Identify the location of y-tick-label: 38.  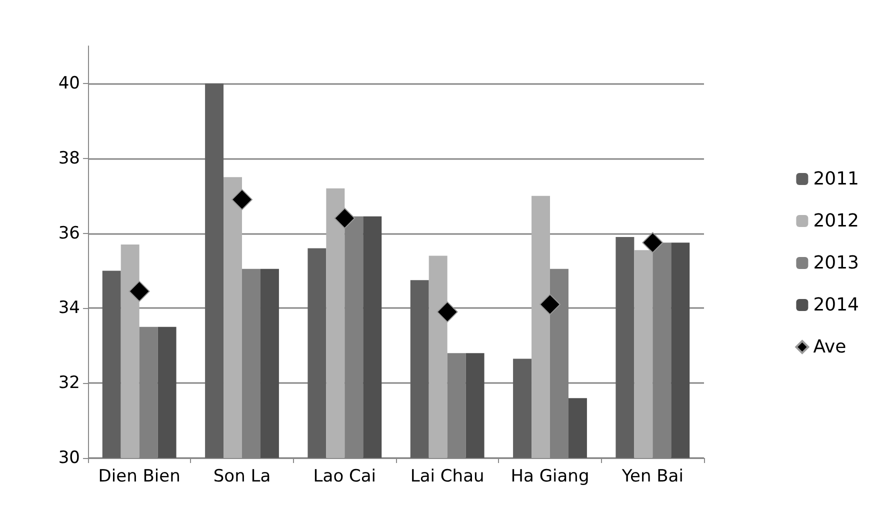
(69, 158).